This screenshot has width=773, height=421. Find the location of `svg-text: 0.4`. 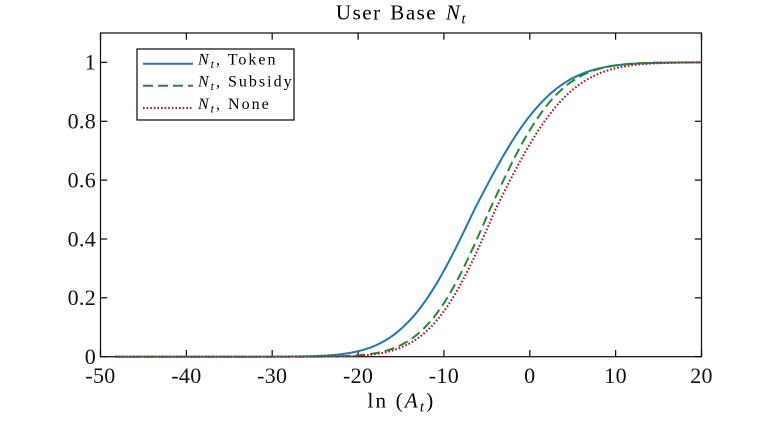

svg-text: 0.4 is located at coordinates (82, 238).